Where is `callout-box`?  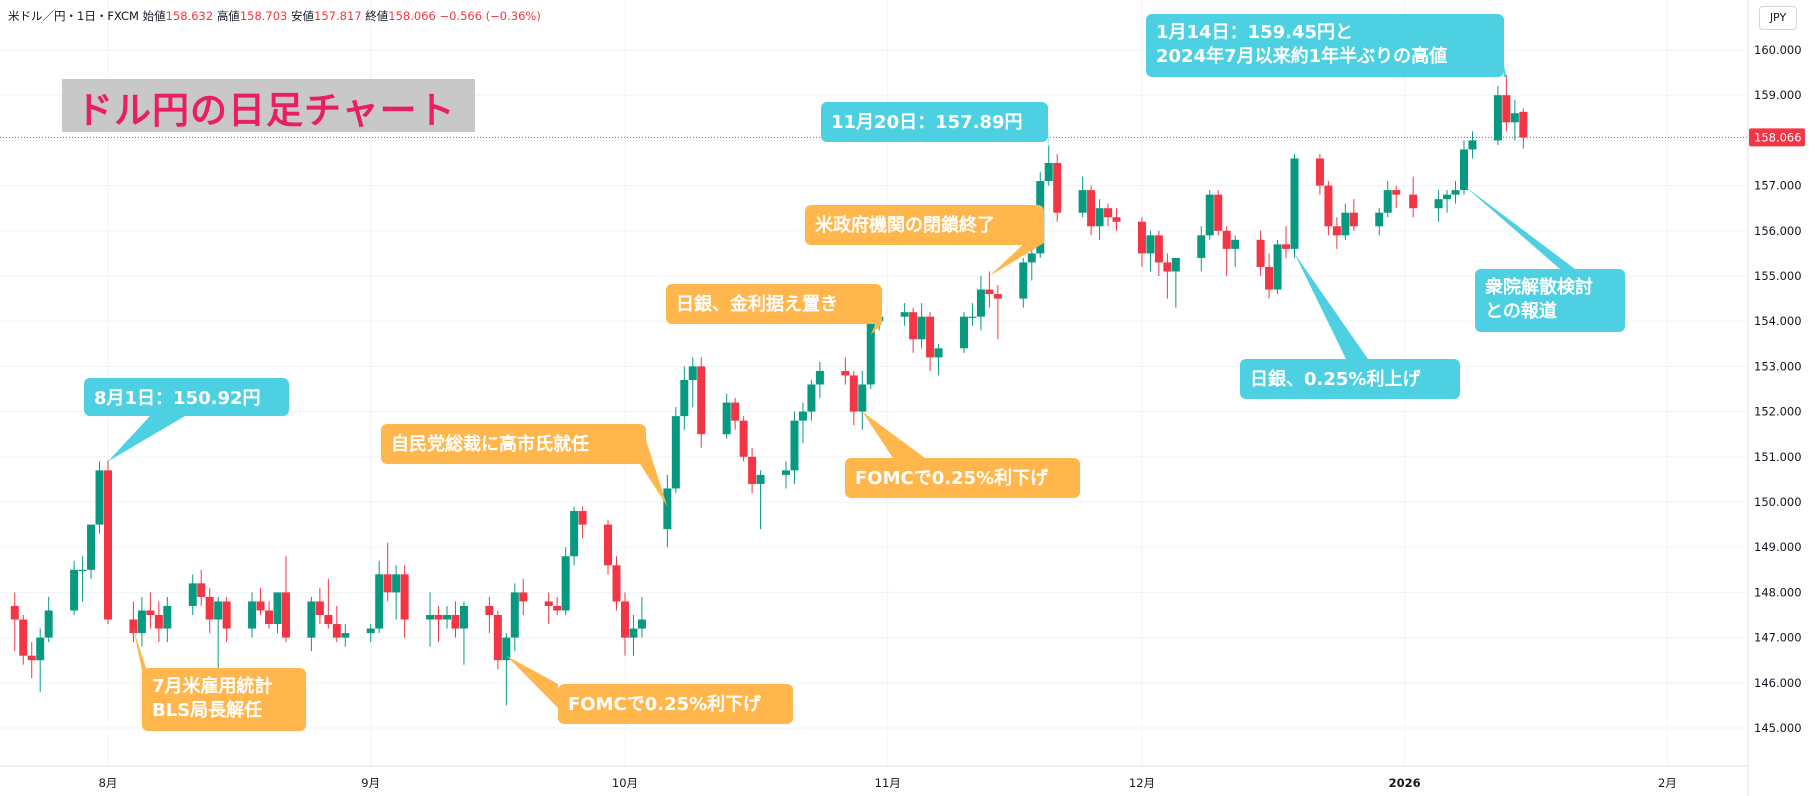
callout-box is located at coordinates (186, 397).